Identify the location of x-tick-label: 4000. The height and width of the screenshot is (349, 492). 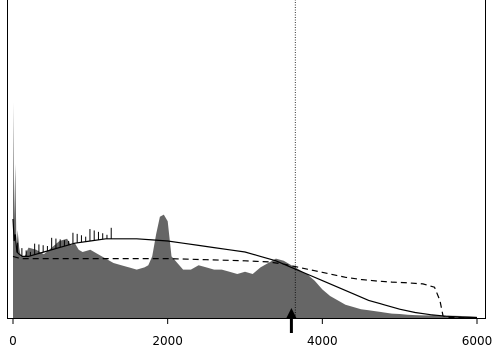
(322, 341).